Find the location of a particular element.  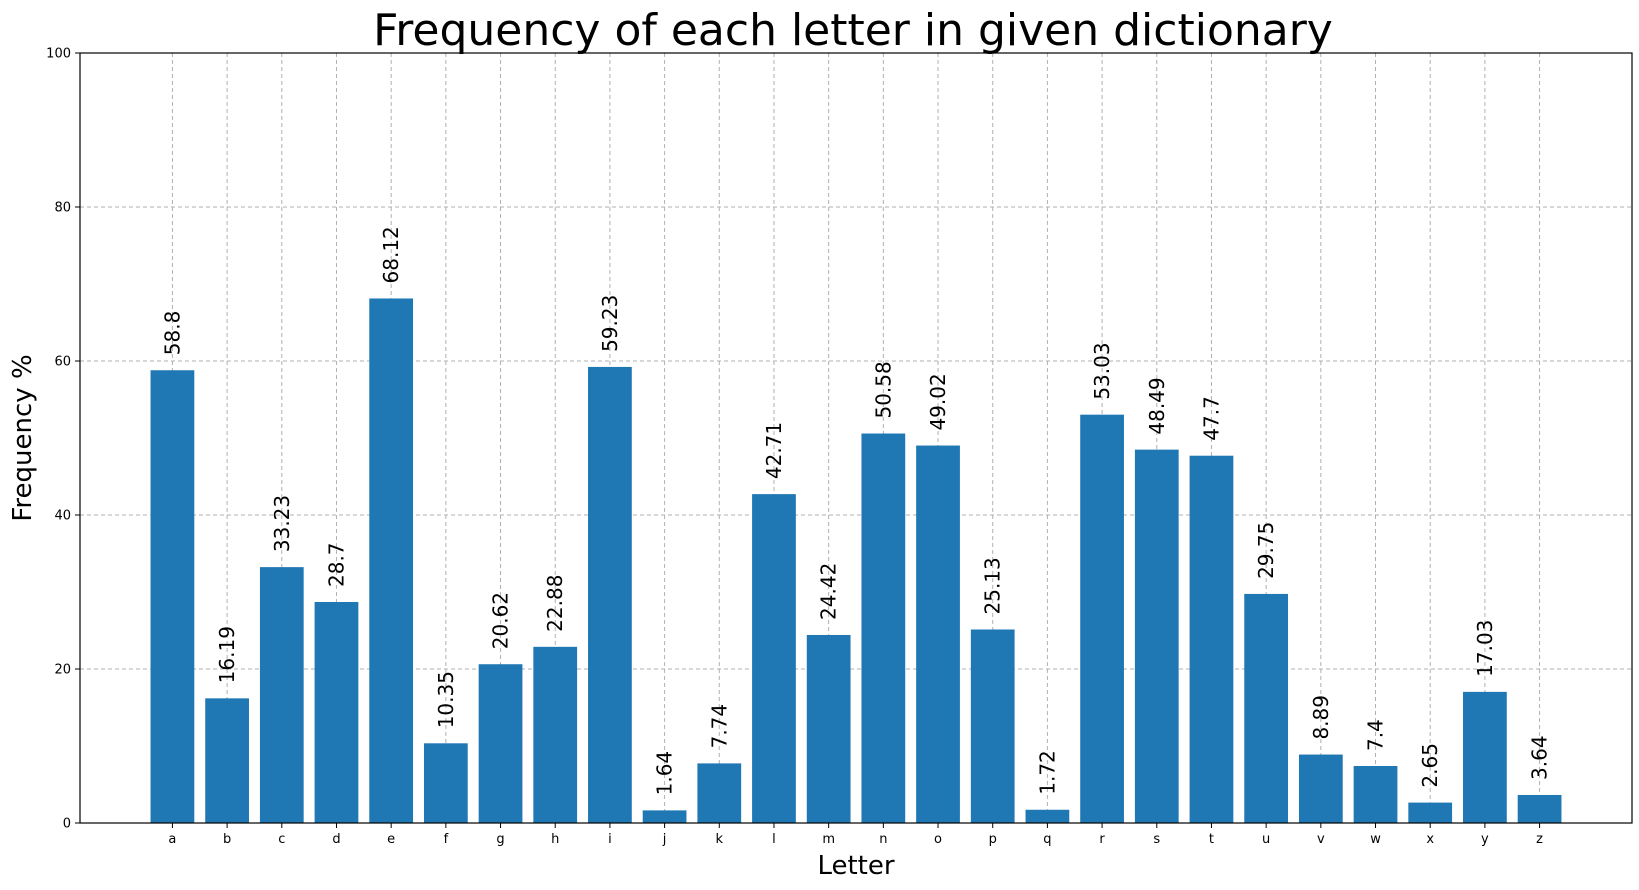

x-axis-label: Letter is located at coordinates (855, 866).